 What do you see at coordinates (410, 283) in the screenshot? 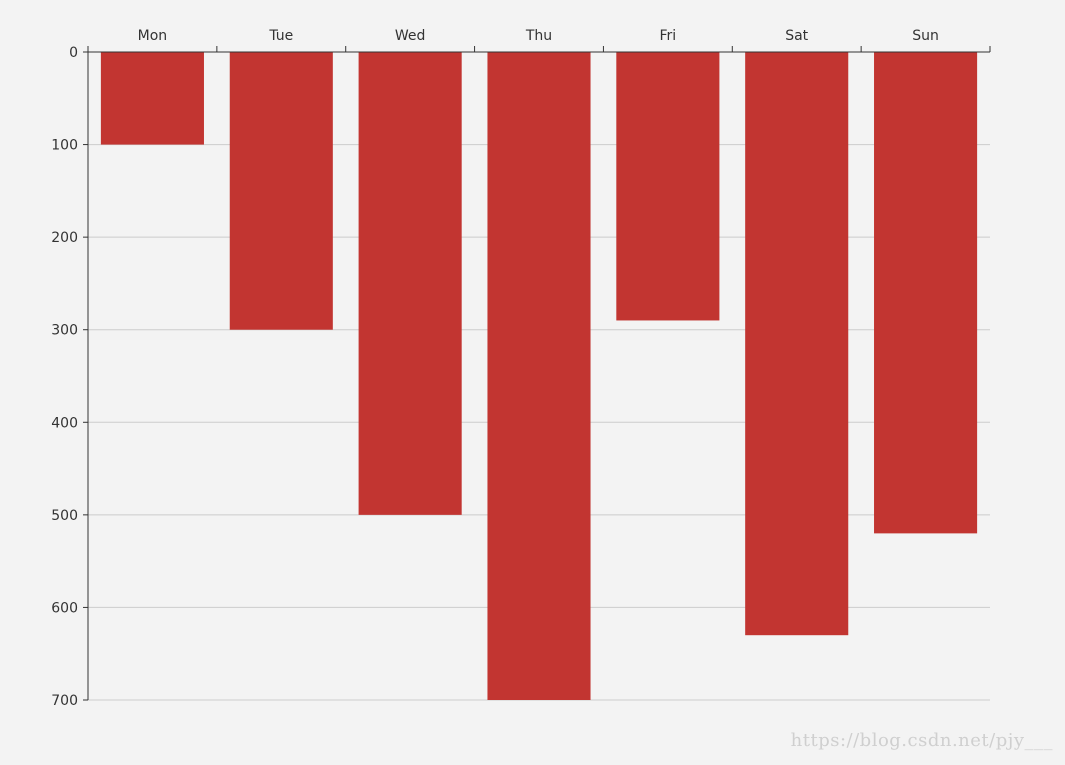
I see `bar-wed` at bounding box center [410, 283].